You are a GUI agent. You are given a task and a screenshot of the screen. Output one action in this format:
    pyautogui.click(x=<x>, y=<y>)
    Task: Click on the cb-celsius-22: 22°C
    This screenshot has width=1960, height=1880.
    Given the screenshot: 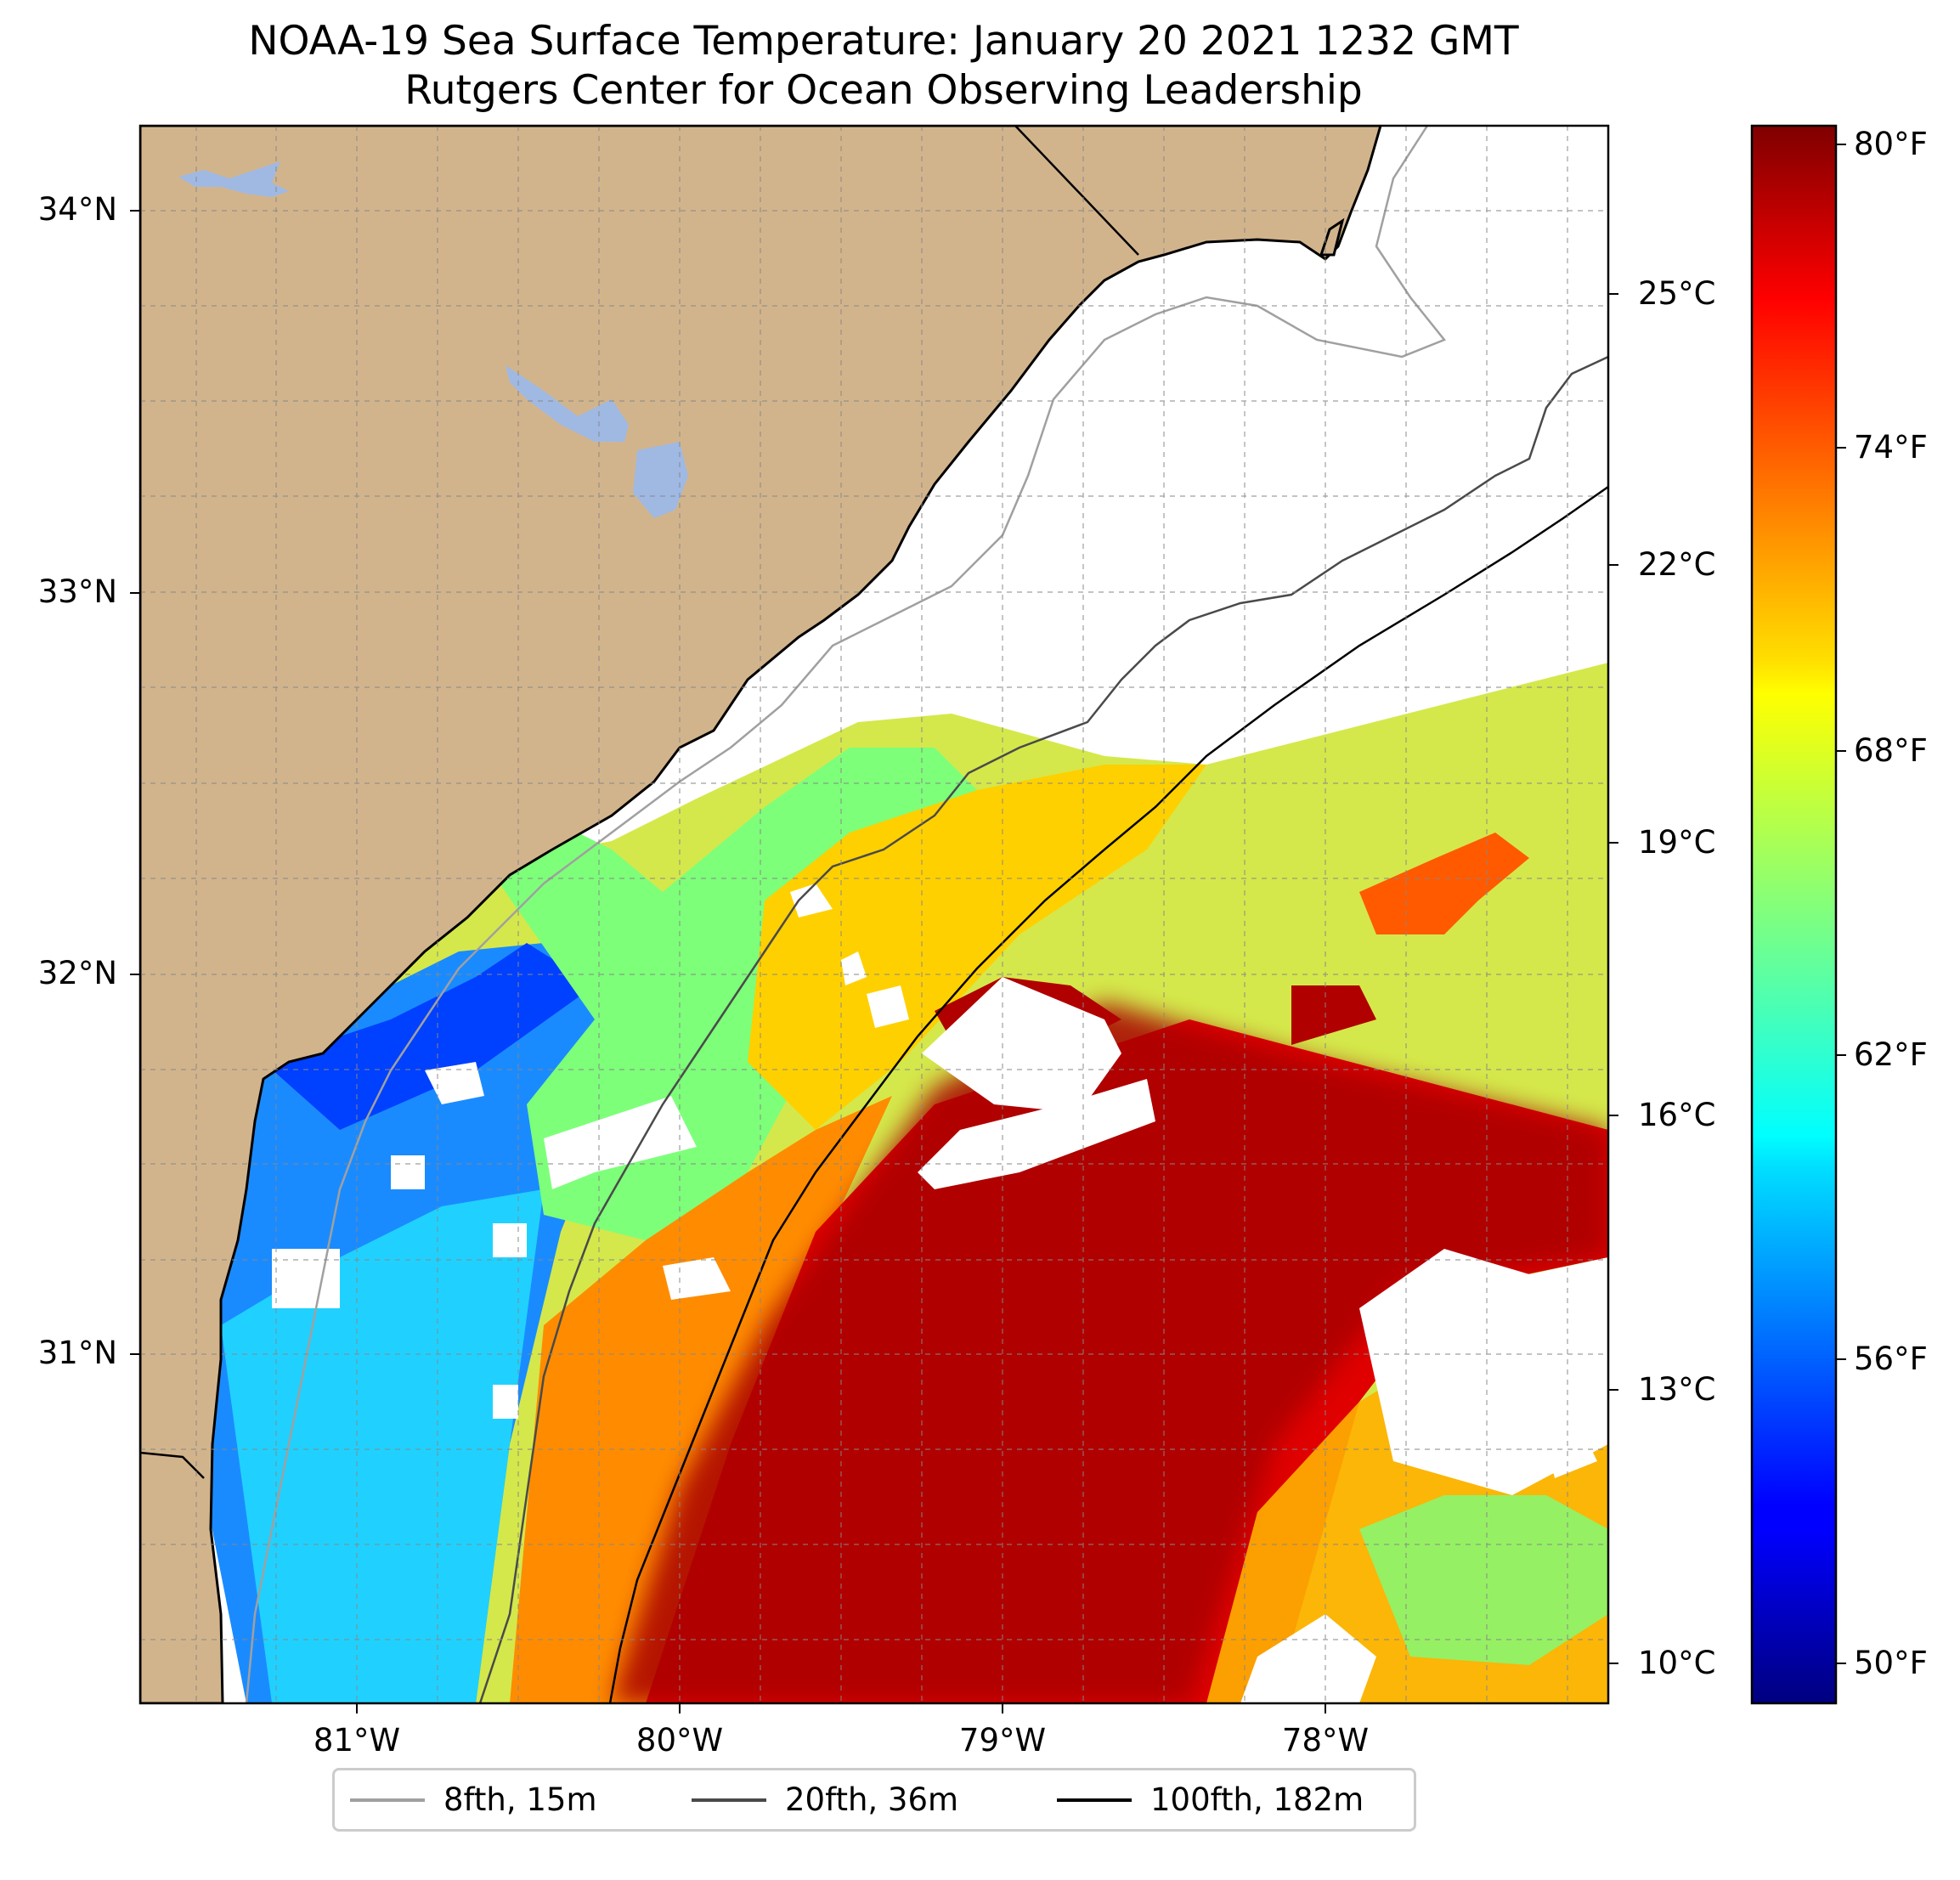 What is the action you would take?
    pyautogui.click(x=1677, y=564)
    